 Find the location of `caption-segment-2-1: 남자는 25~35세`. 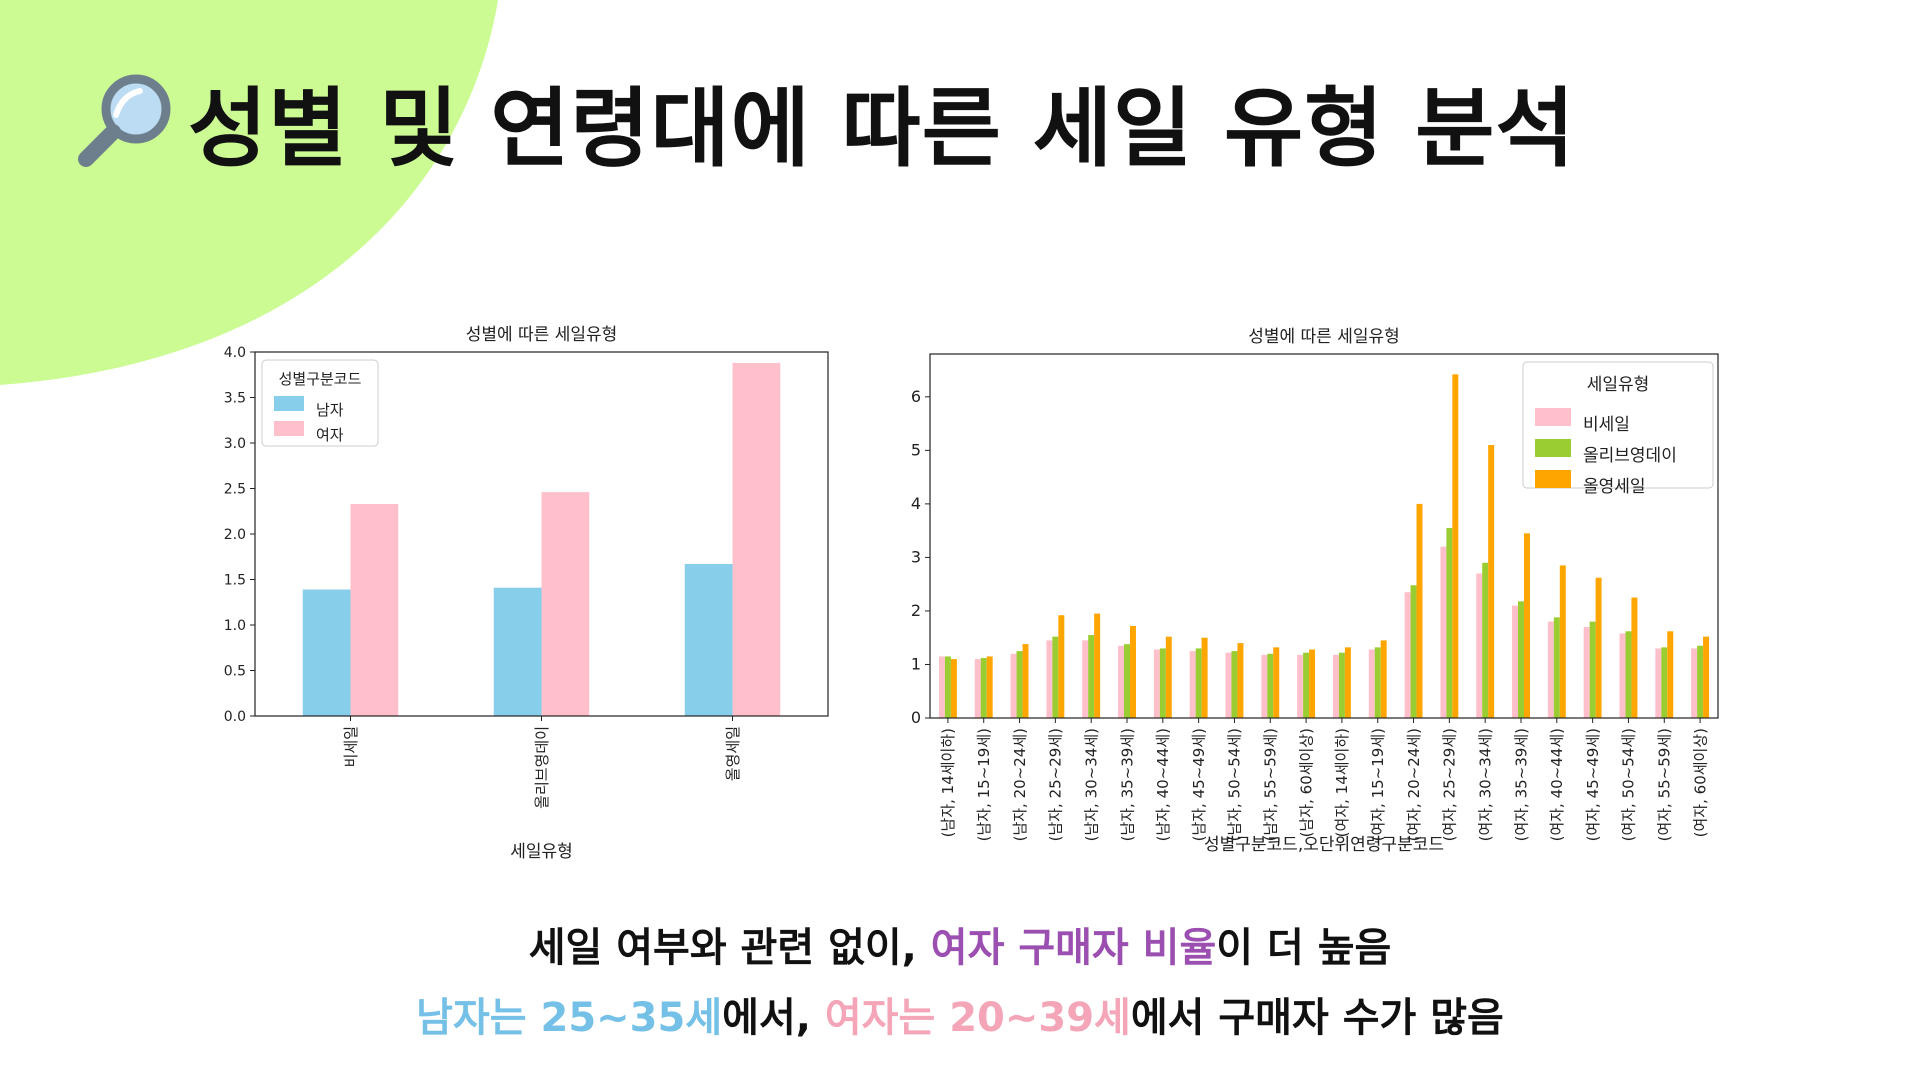

caption-segment-2-1: 남자는 25~35세 is located at coordinates (569, 1018).